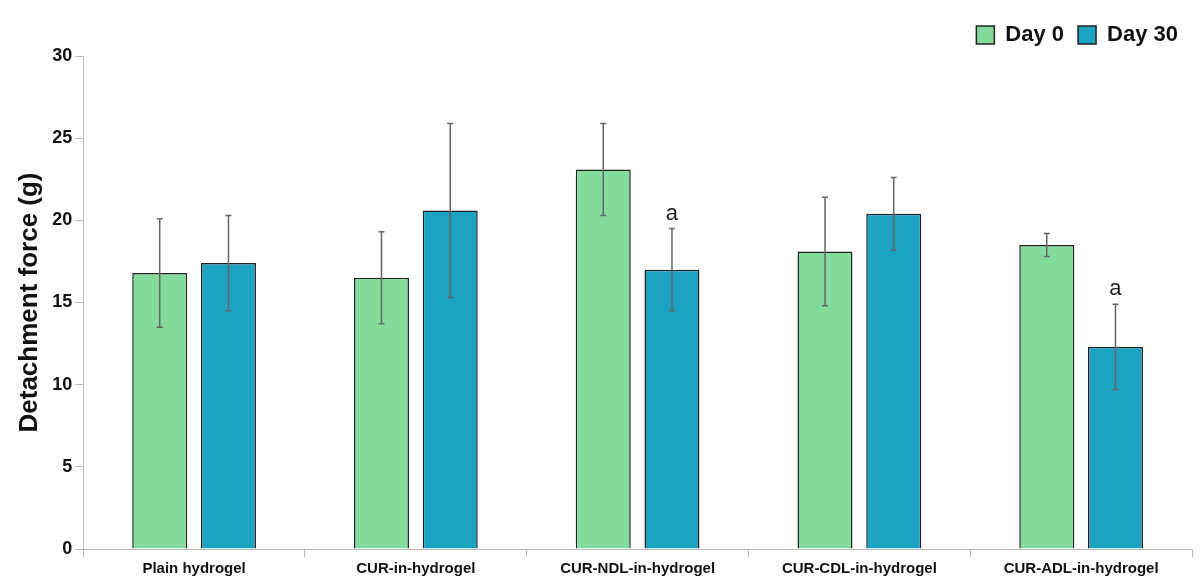 The image size is (1202, 581). I want to click on y-tick-label: 25, so click(62, 137).